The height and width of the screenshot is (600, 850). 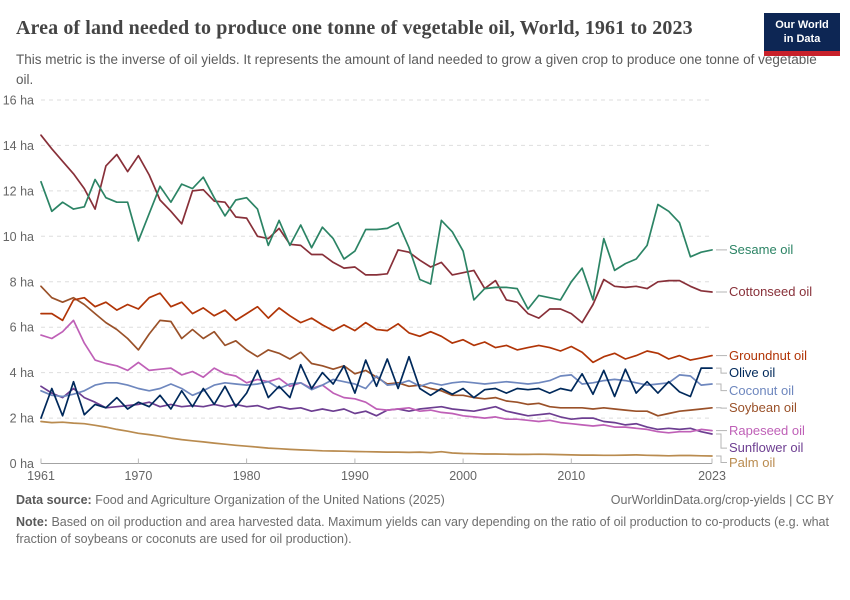 What do you see at coordinates (771, 292) in the screenshot?
I see `series-label-cottonseed-oil: Cottonseed oil` at bounding box center [771, 292].